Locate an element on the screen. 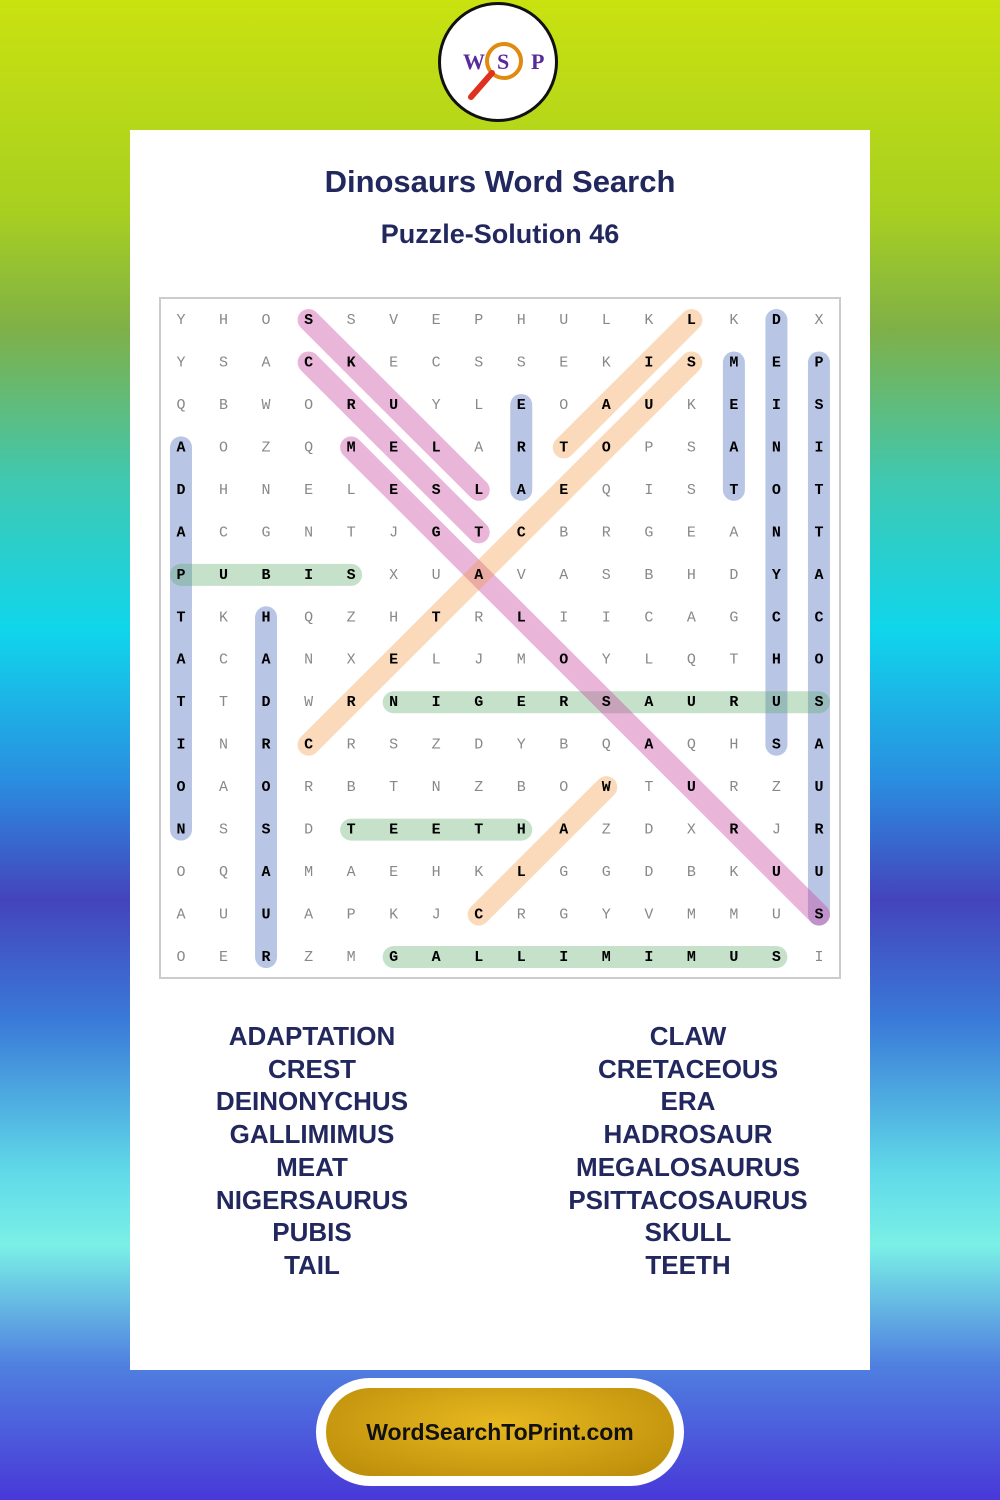 The height and width of the screenshot is (1500, 1000). footer-badge: WordSearchToPrint.com is located at coordinates (500, 1432).